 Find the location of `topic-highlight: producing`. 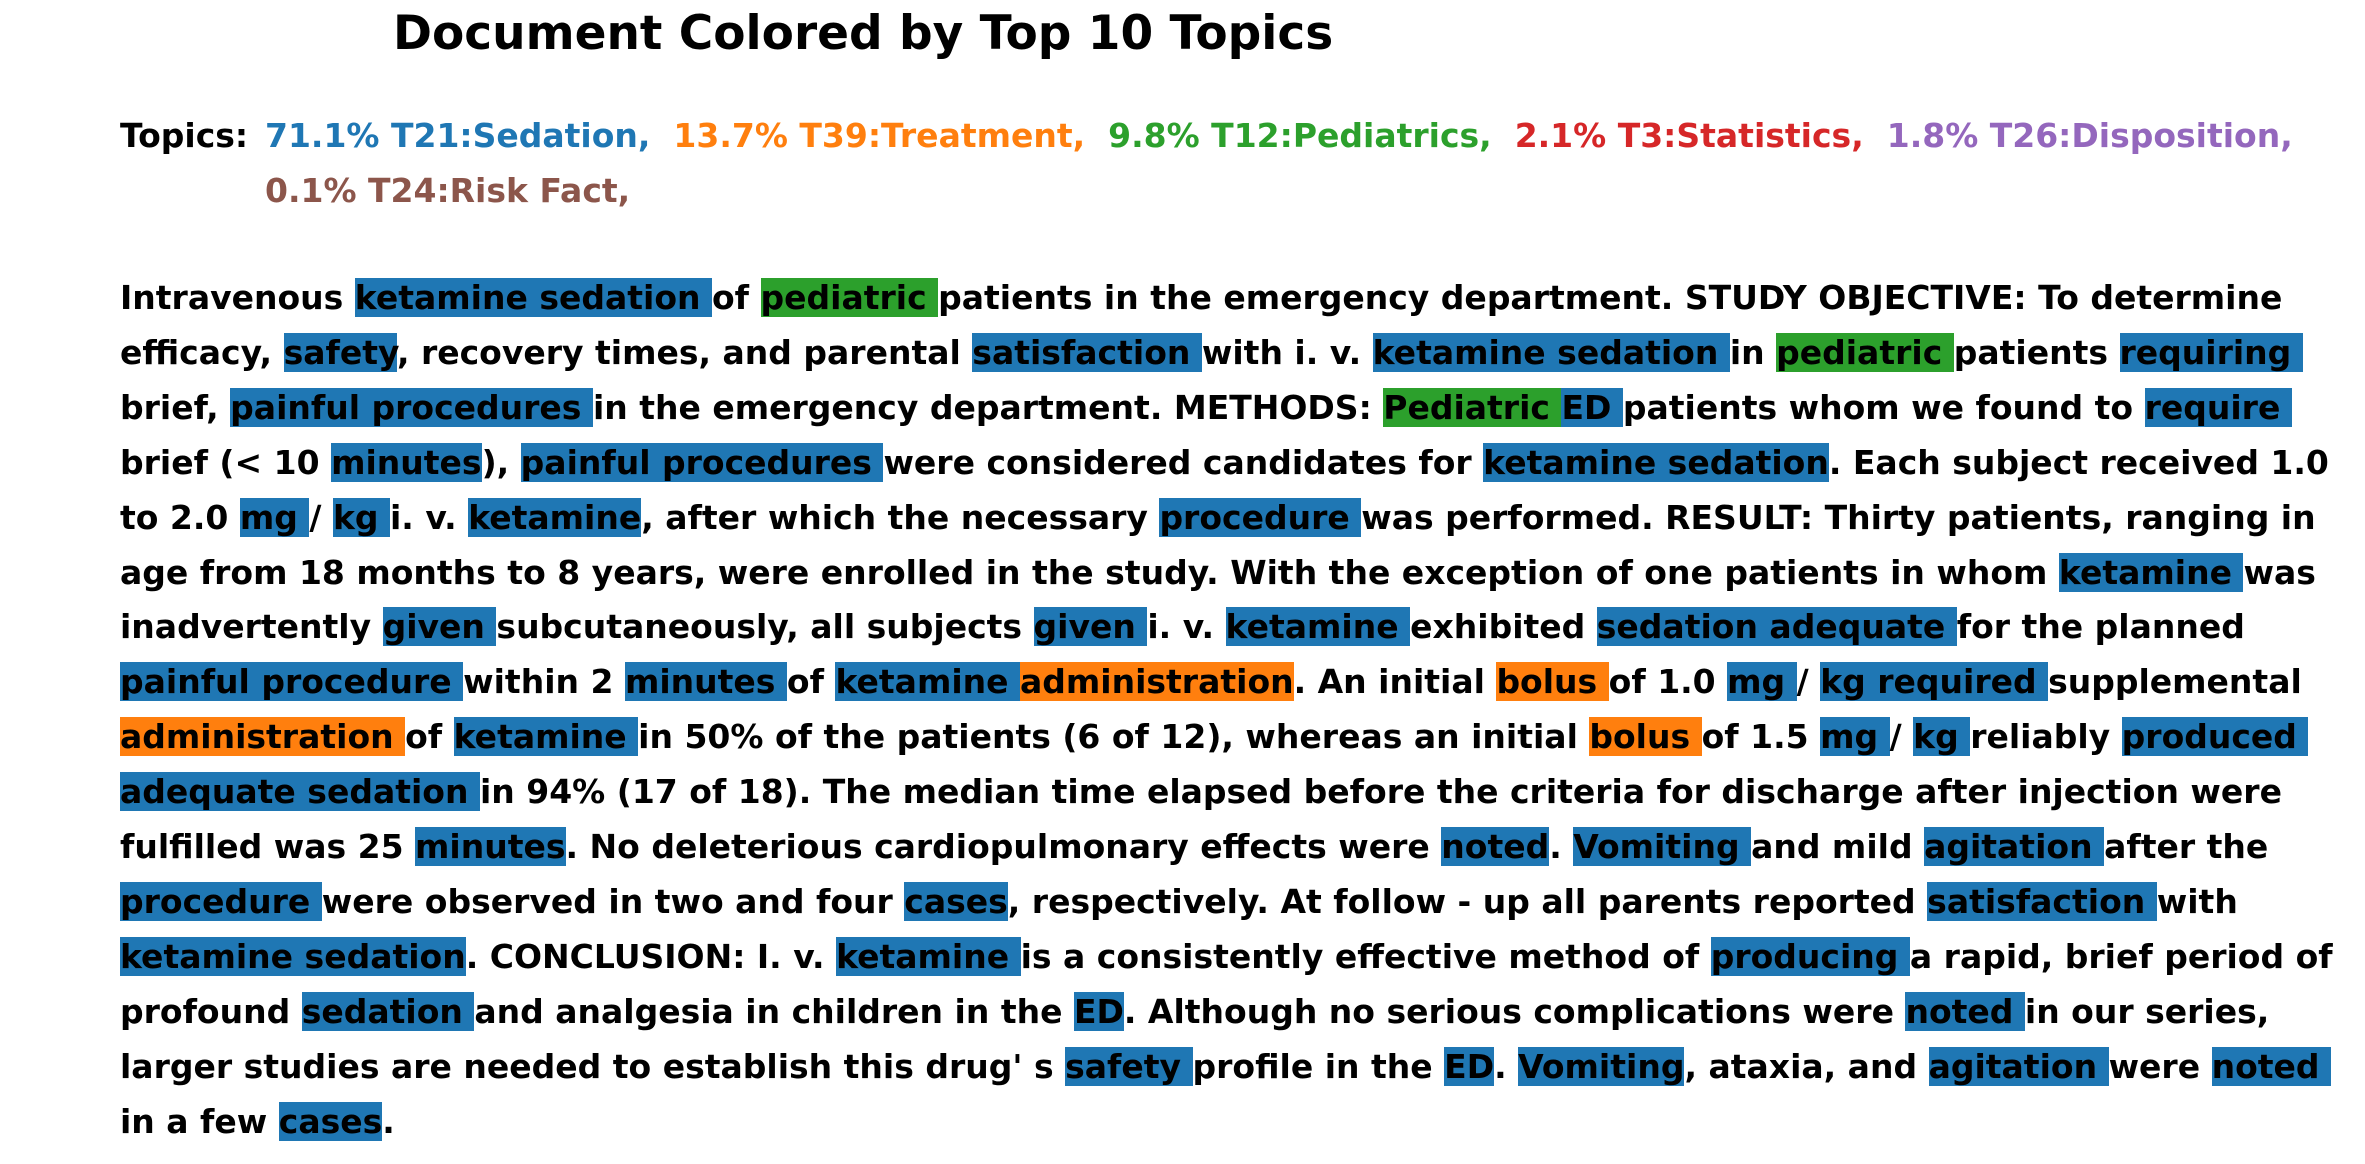

topic-highlight: producing is located at coordinates (1810, 956).